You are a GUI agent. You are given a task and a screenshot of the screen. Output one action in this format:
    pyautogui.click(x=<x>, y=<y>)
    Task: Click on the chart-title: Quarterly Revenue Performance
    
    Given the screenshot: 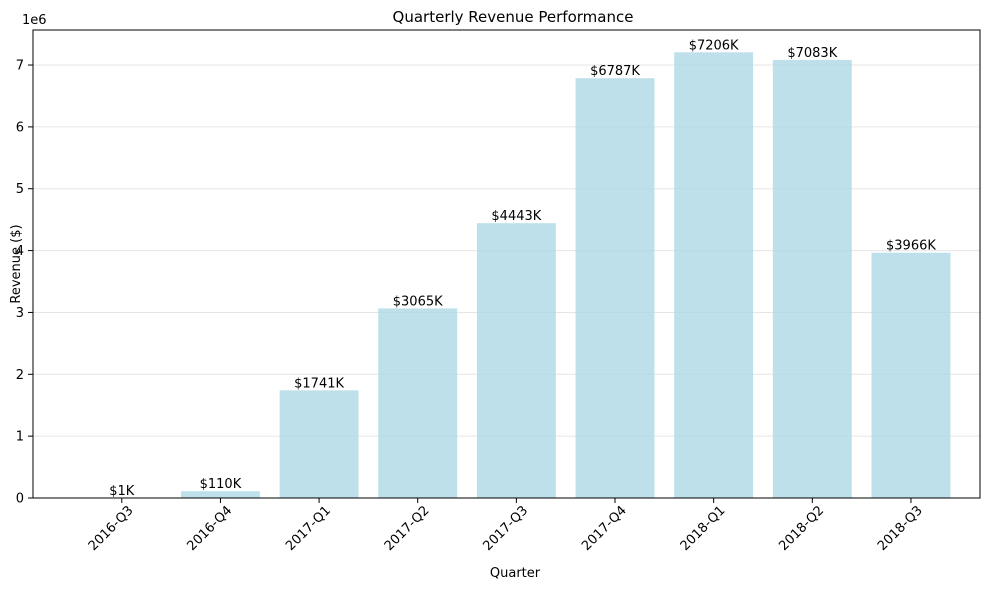 What is the action you would take?
    pyautogui.click(x=513, y=17)
    